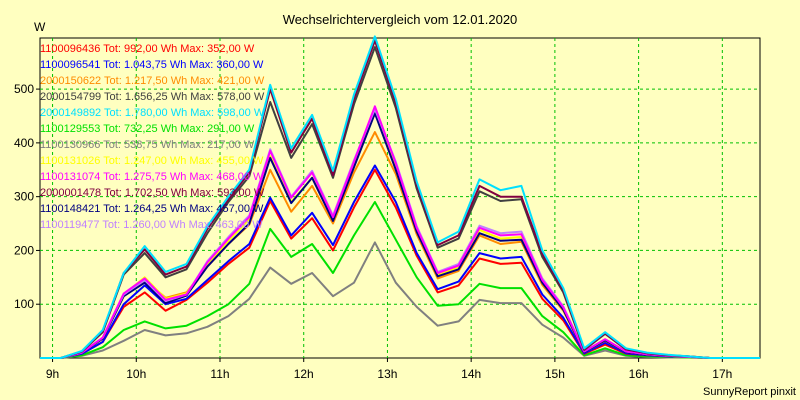  I want to click on x-tick-label: 17h, so click(722, 374).